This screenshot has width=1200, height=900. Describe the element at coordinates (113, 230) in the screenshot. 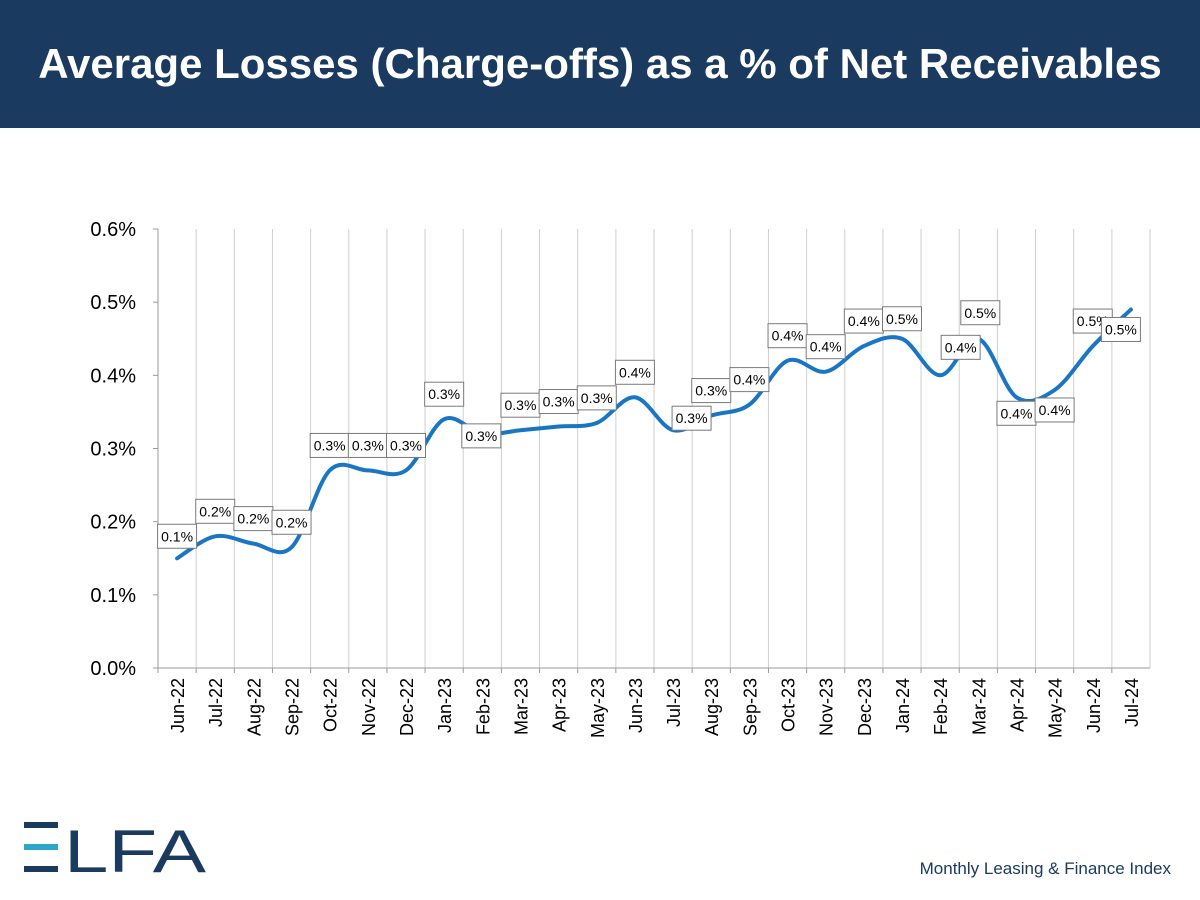

I see `y-tick-label: 0.6%` at that location.